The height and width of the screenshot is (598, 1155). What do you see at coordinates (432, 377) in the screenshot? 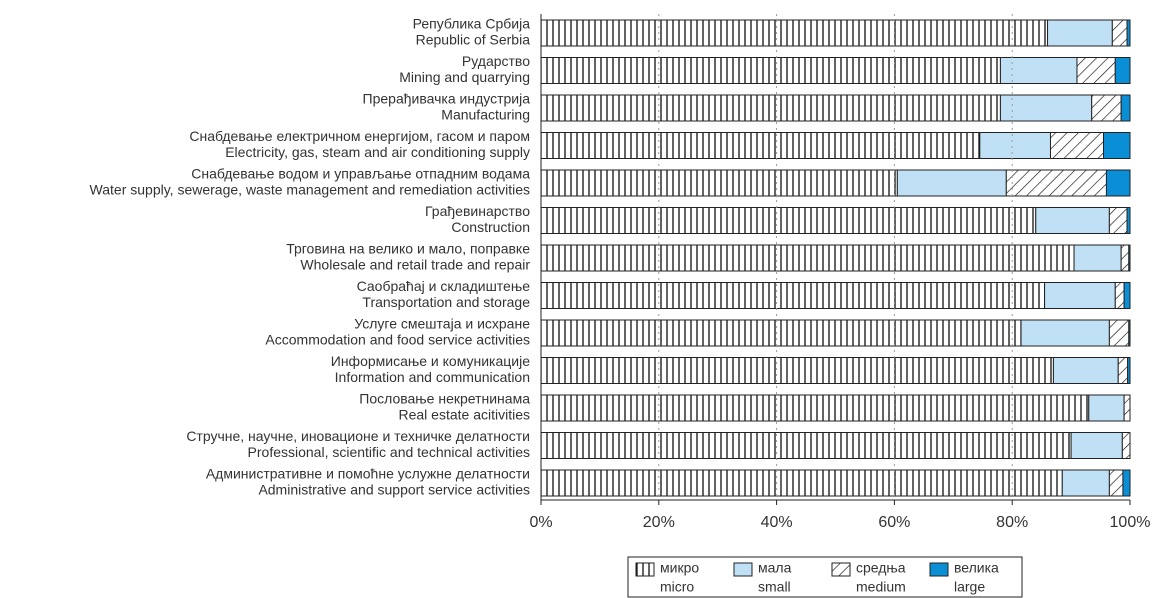
I see `category-label: Information and communication` at bounding box center [432, 377].